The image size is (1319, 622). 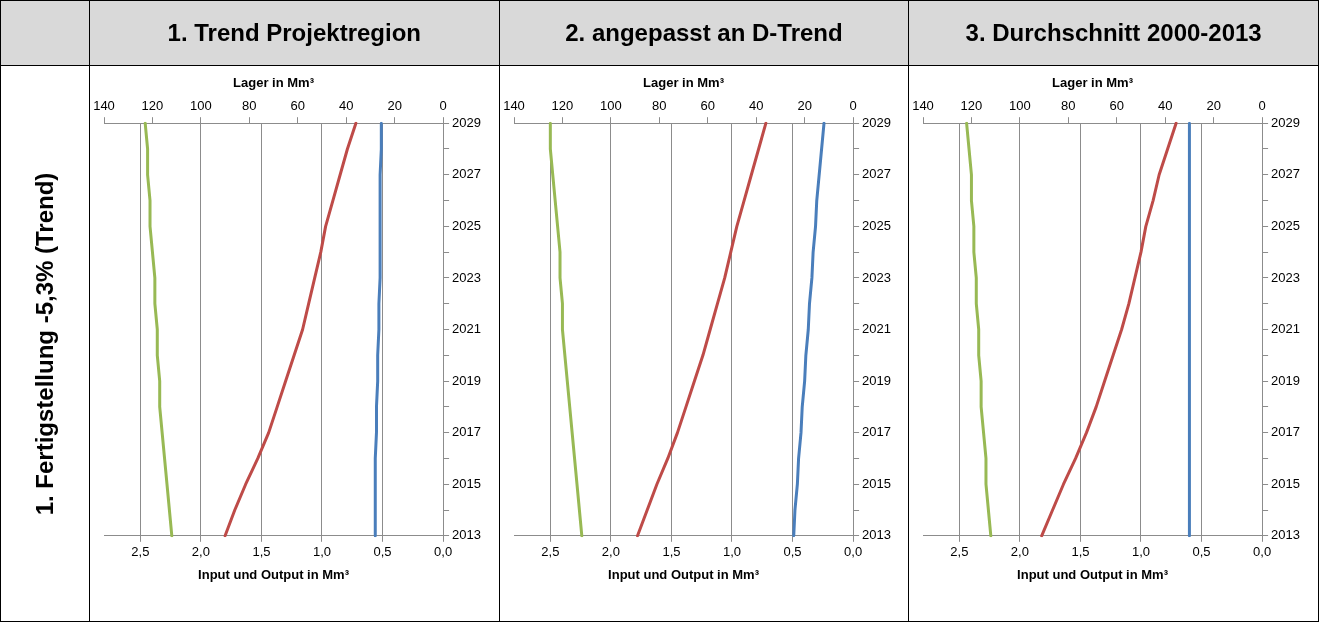 I want to click on chart-title: 2. angepasst an D-Trend, so click(x=704, y=33).